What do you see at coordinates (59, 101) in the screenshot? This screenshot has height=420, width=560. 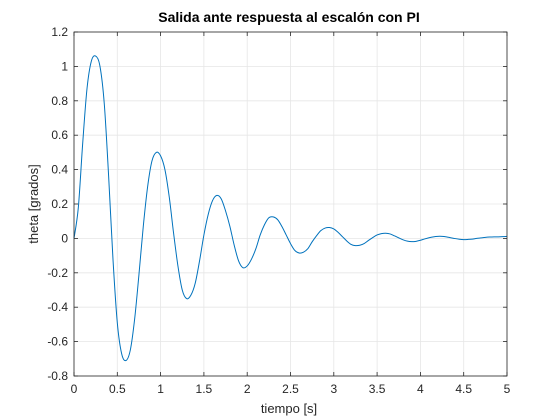 I see `y-tick-label: 0.8` at bounding box center [59, 101].